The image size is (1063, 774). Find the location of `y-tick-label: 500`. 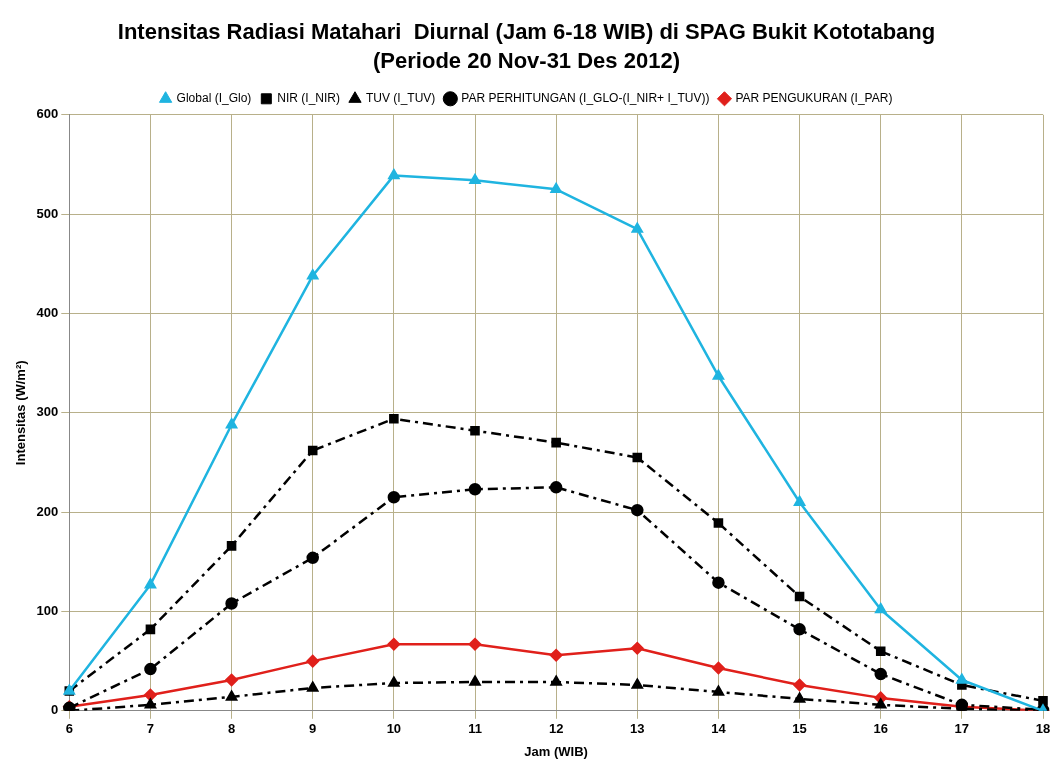

y-tick-label: 500 is located at coordinates (47, 213).